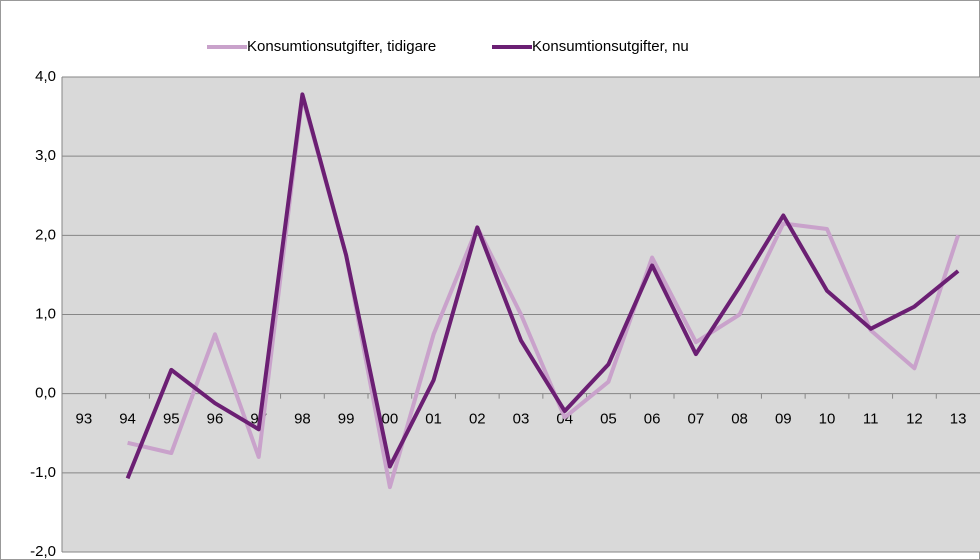  Describe the element at coordinates (827, 419) in the screenshot. I see `x-tick-label: 10` at that location.